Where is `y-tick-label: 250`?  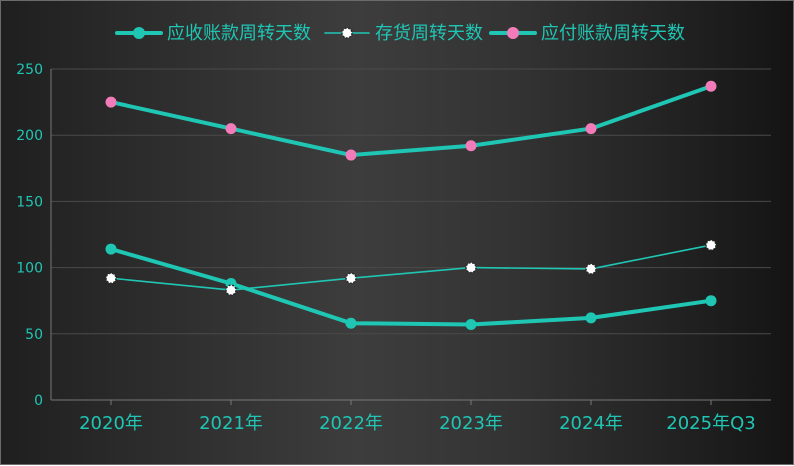
y-tick-label: 250 is located at coordinates (29, 70).